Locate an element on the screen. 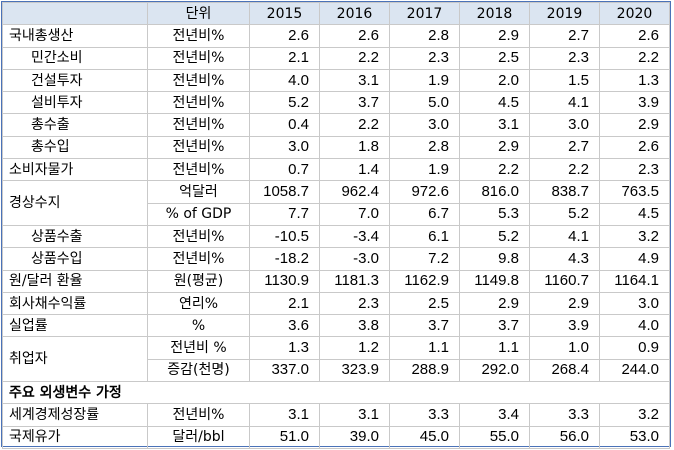 The width and height of the screenshot is (674, 450). value-cell: 816.0 is located at coordinates (494, 192).